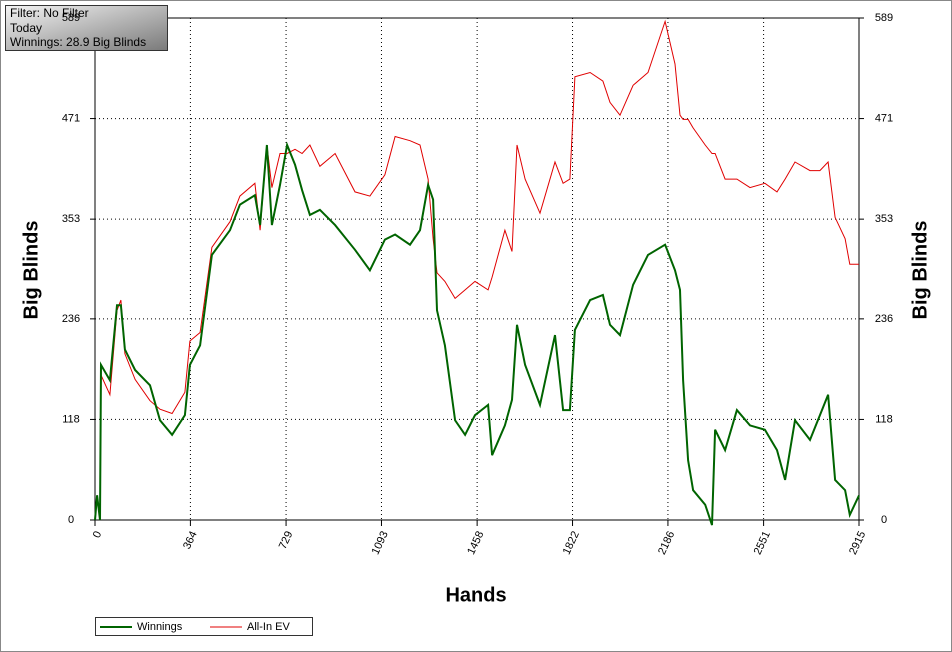 This screenshot has width=952, height=652. I want to click on y2-tick-label: 353, so click(884, 219).